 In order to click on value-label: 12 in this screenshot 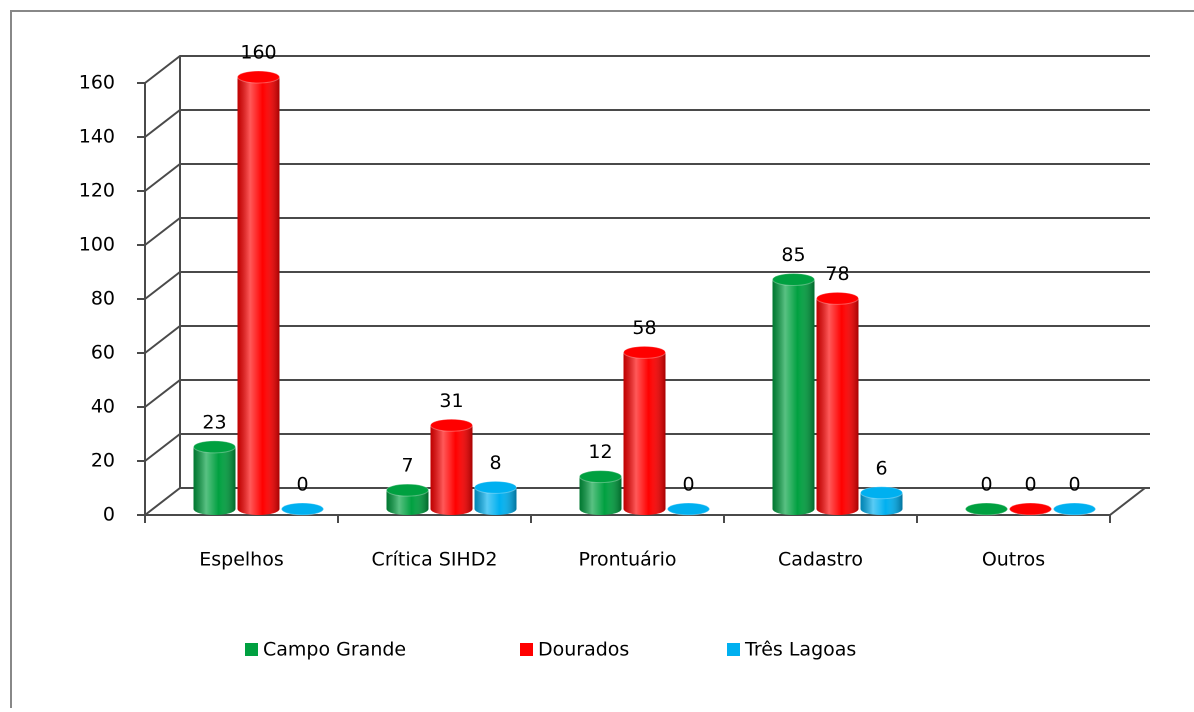, I will do `click(600, 452)`.